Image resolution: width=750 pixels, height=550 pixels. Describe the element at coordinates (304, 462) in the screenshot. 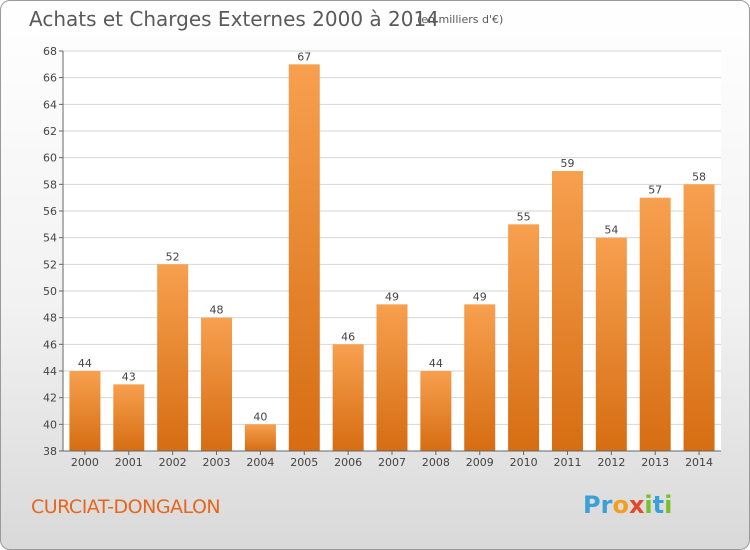

I see `x-tick-label: 2005` at that location.